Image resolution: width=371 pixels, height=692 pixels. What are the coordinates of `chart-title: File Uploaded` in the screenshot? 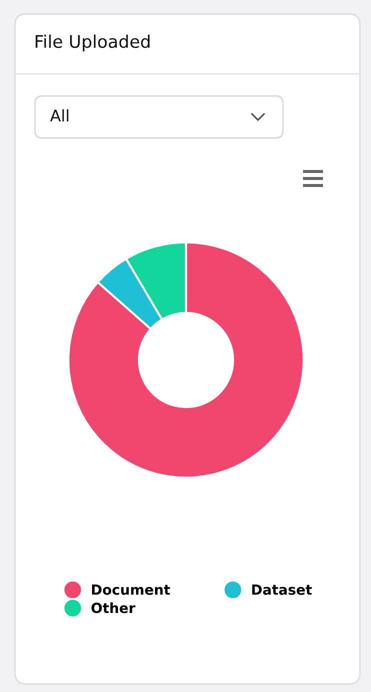 It's located at (93, 43).